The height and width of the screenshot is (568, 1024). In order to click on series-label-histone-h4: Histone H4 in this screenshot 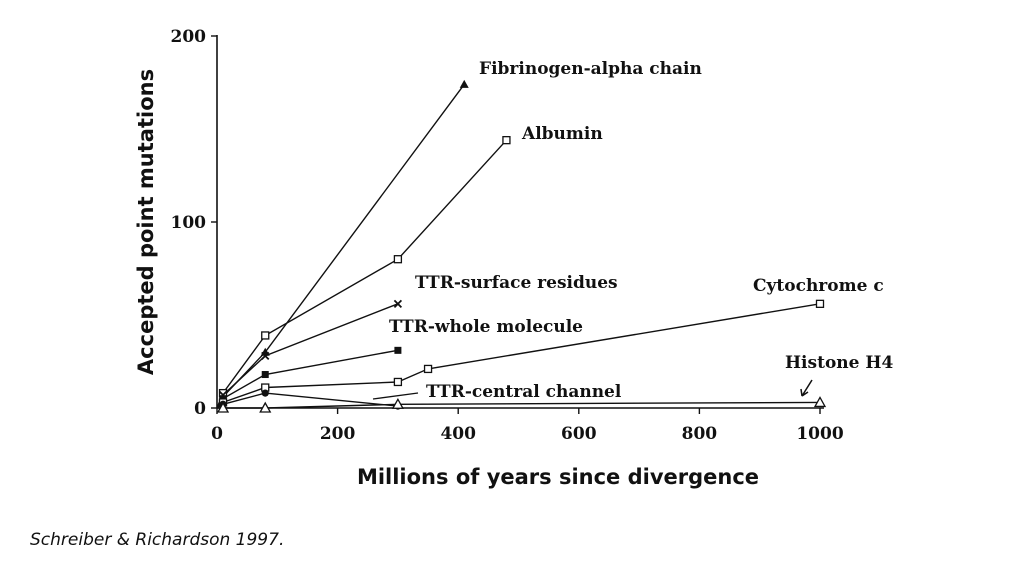, I will do `click(839, 363)`.